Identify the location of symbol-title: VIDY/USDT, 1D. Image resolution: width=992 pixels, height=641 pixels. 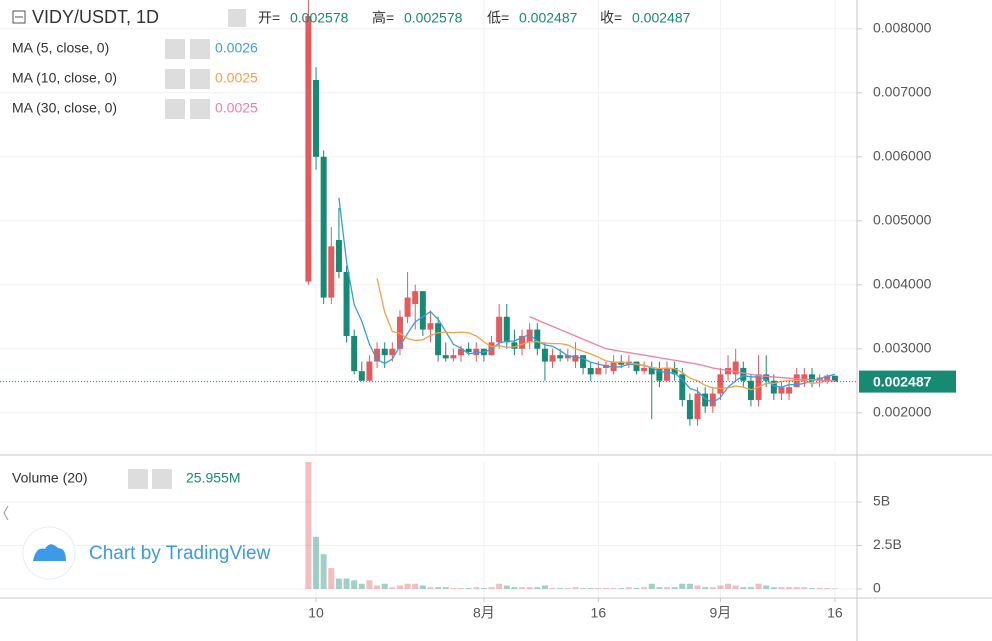
(95, 17).